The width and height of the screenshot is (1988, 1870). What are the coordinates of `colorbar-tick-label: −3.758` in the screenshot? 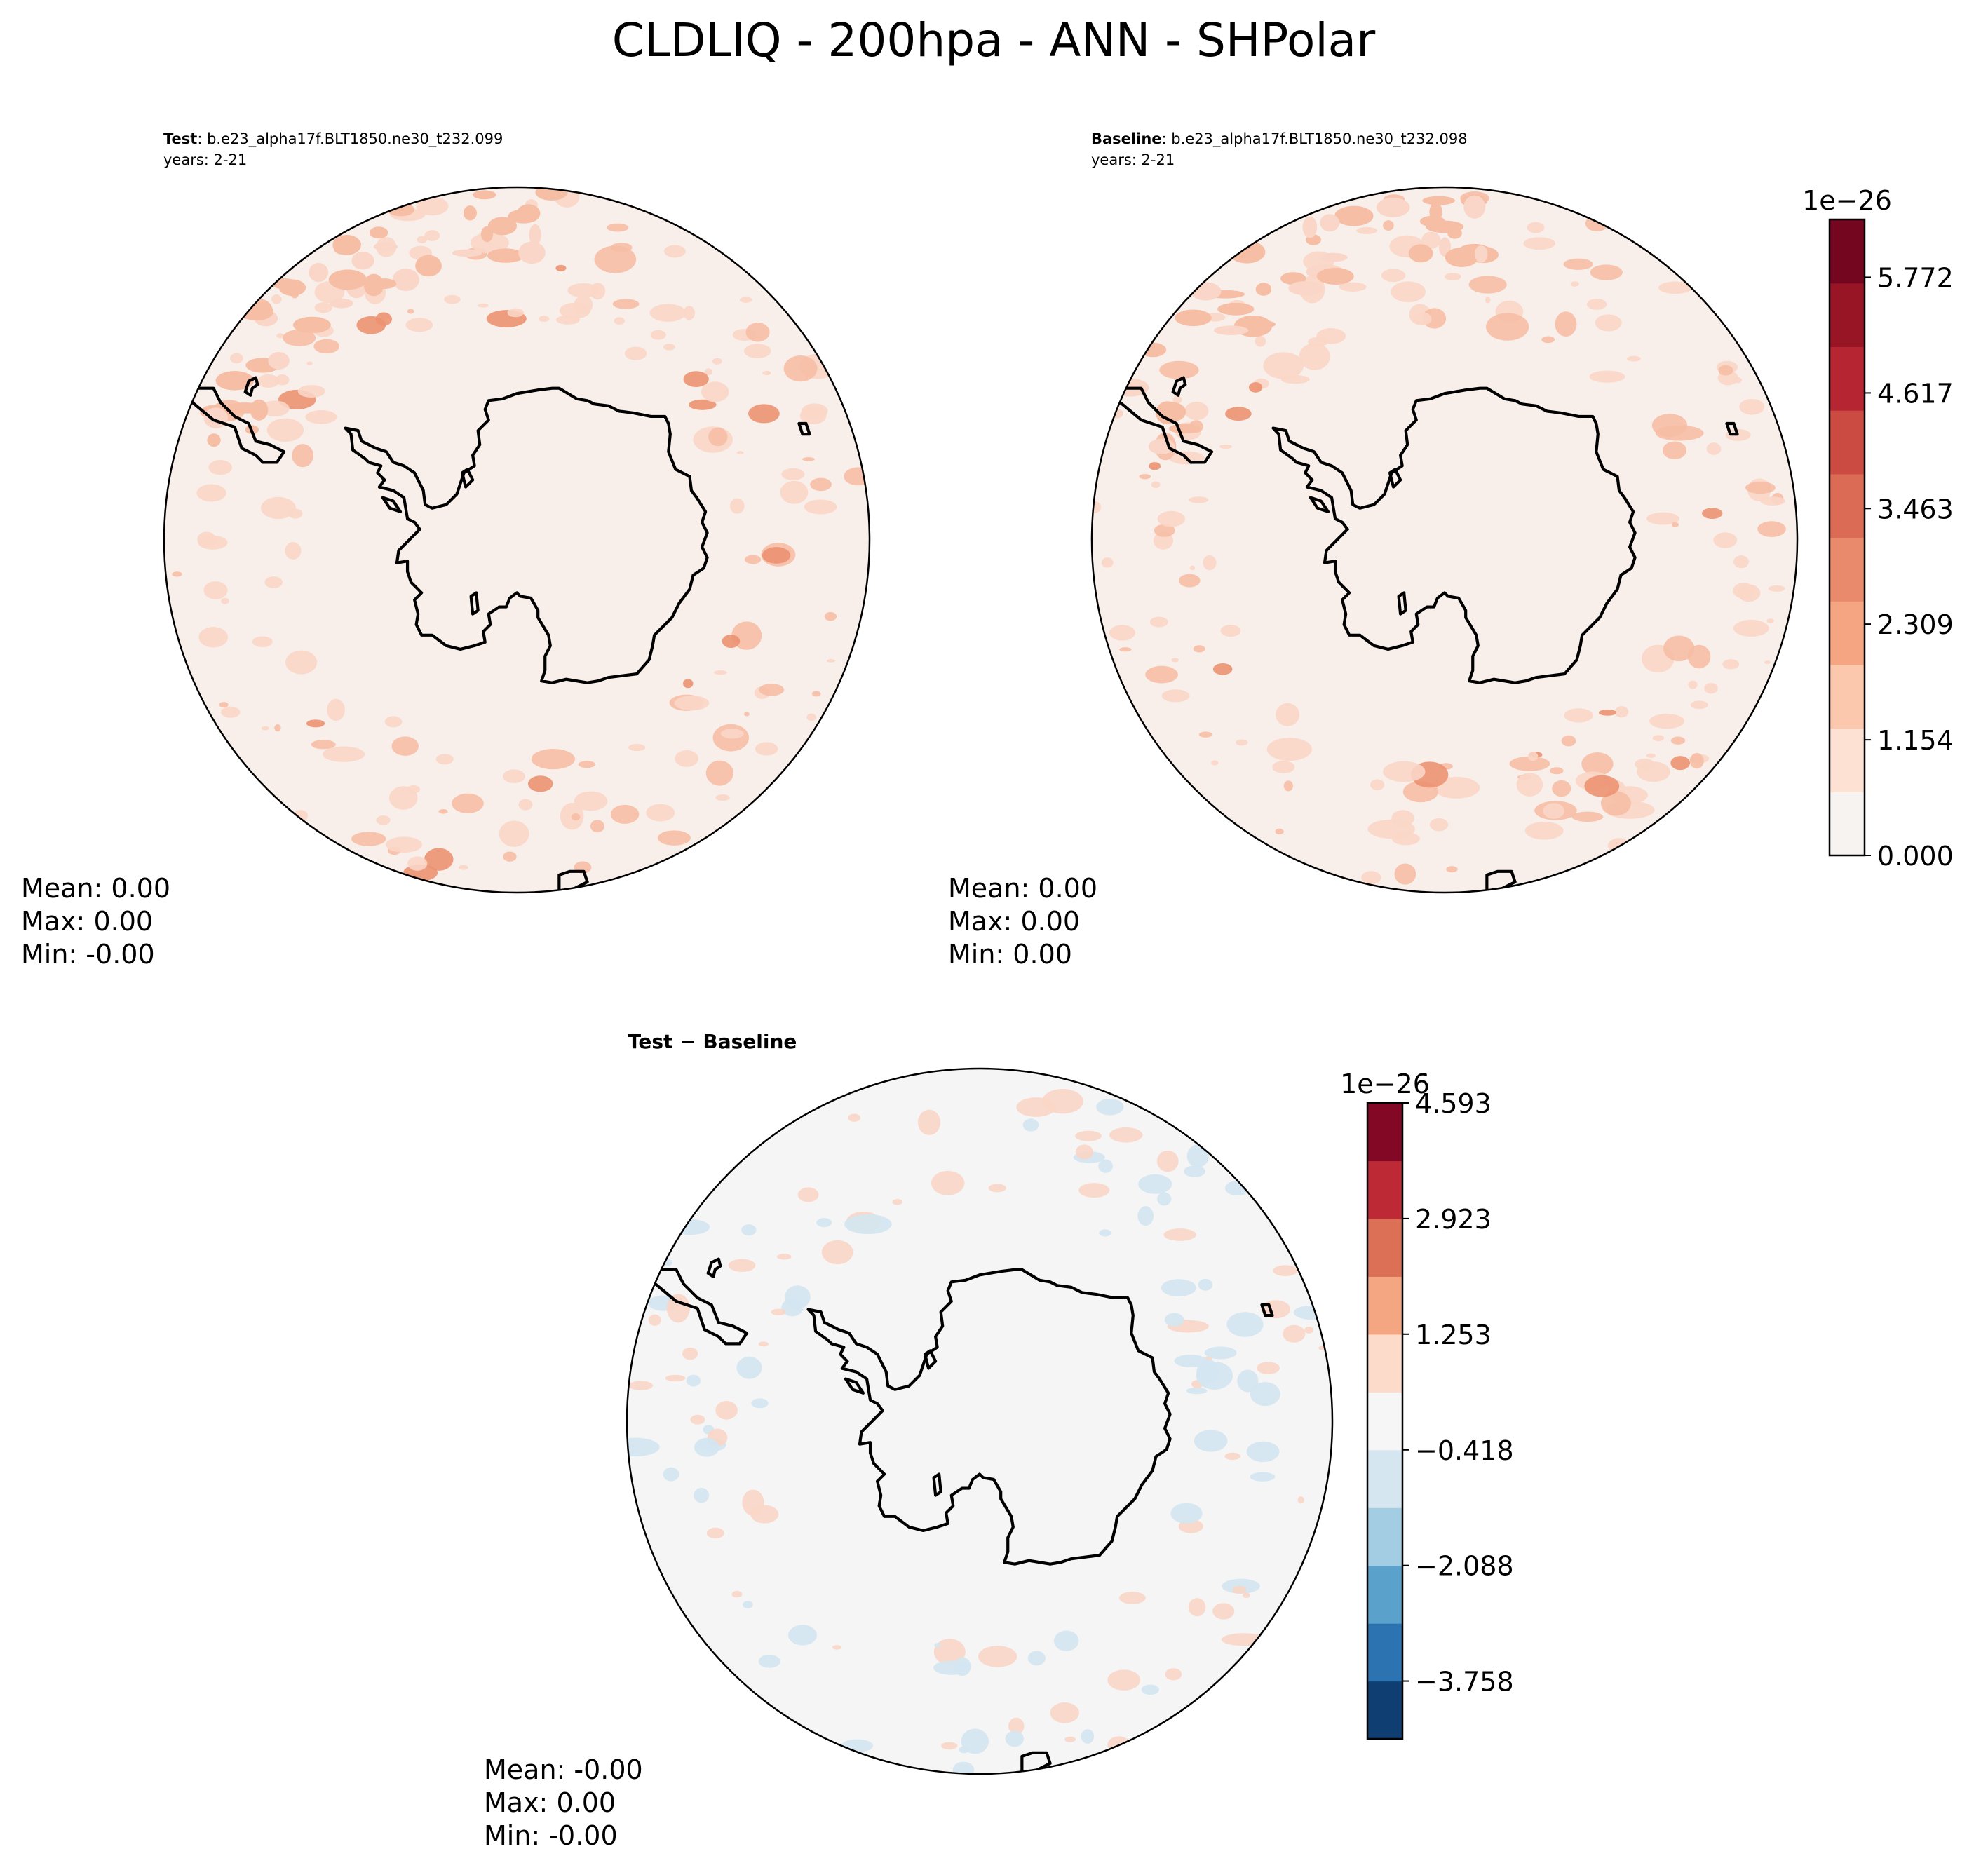 It's located at (1464, 1682).